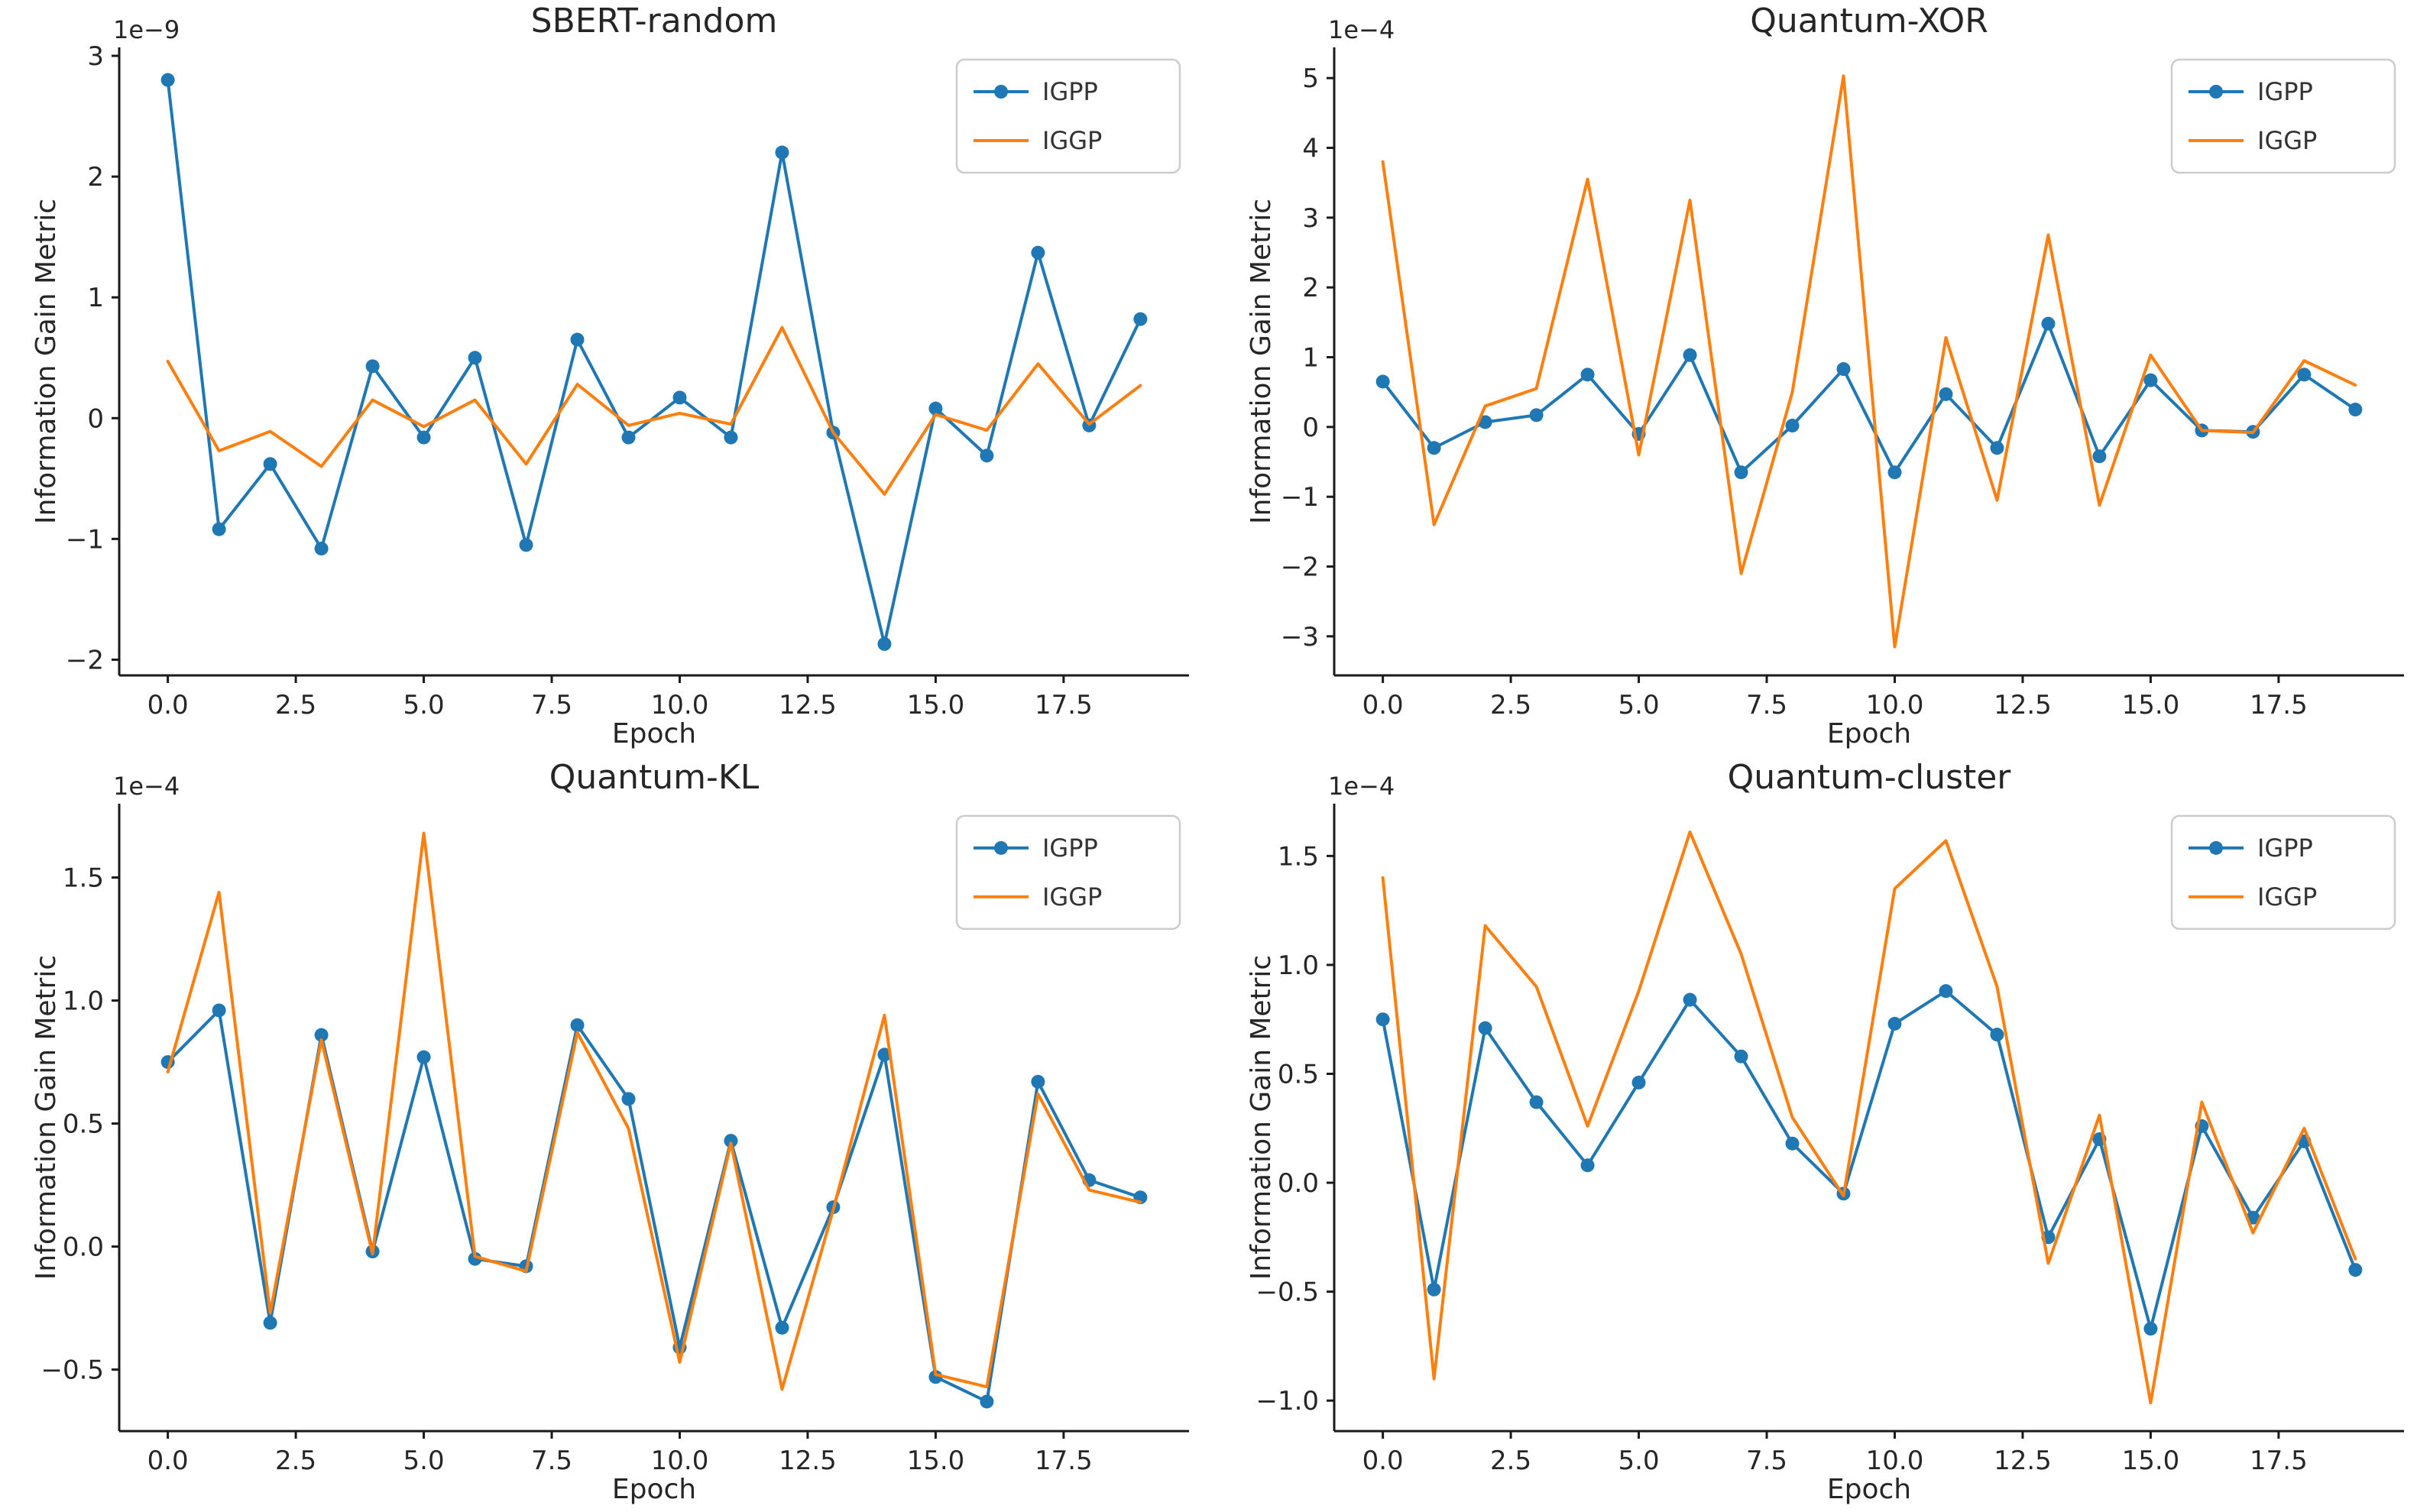 The width and height of the screenshot is (2430, 1512). I want to click on y-tick-label: 2, so click(1310, 288).